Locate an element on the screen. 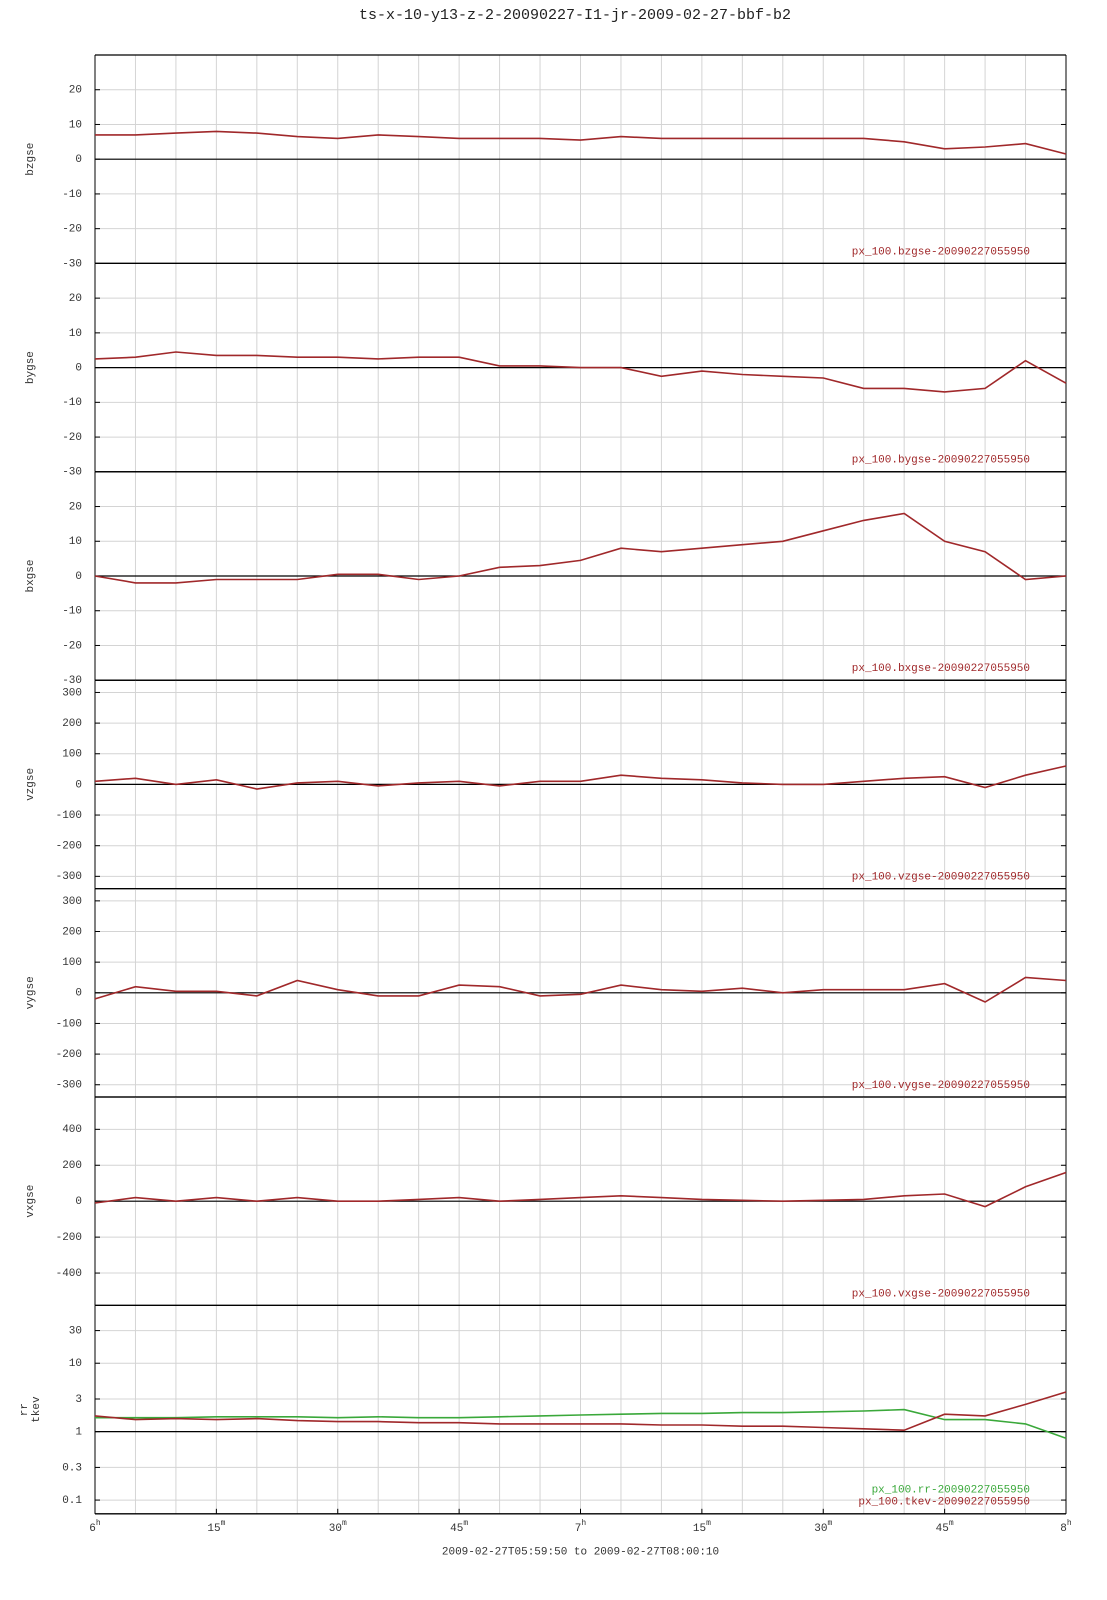  y-axis-label: vzgse is located at coordinates (31, 784).